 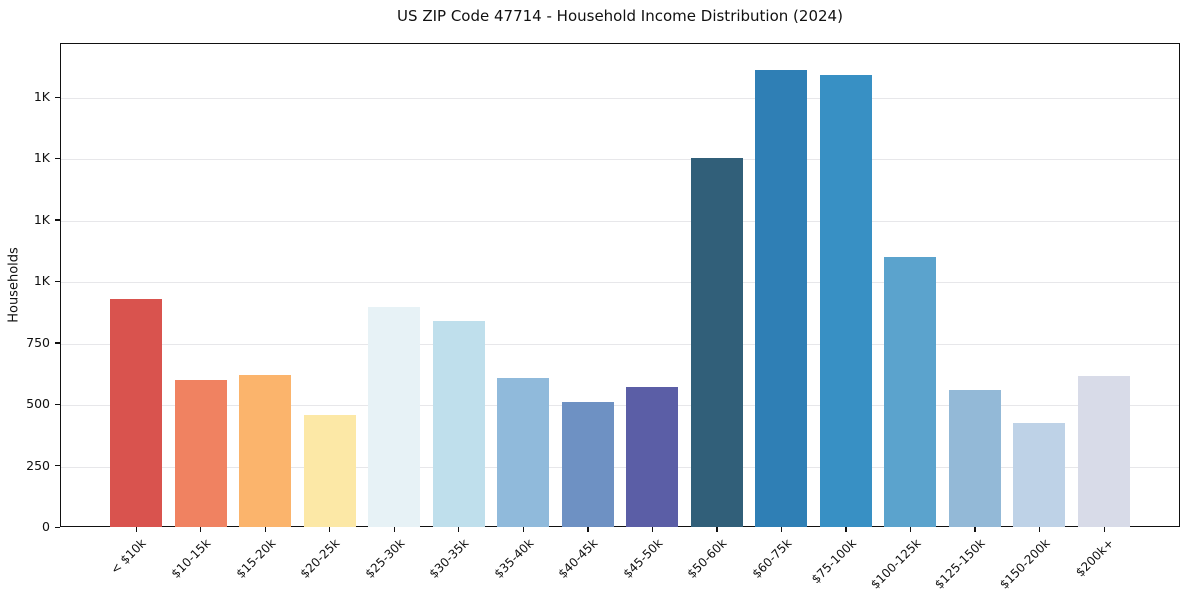 I want to click on x-tick-label: $50-60k, so click(x=707, y=558).